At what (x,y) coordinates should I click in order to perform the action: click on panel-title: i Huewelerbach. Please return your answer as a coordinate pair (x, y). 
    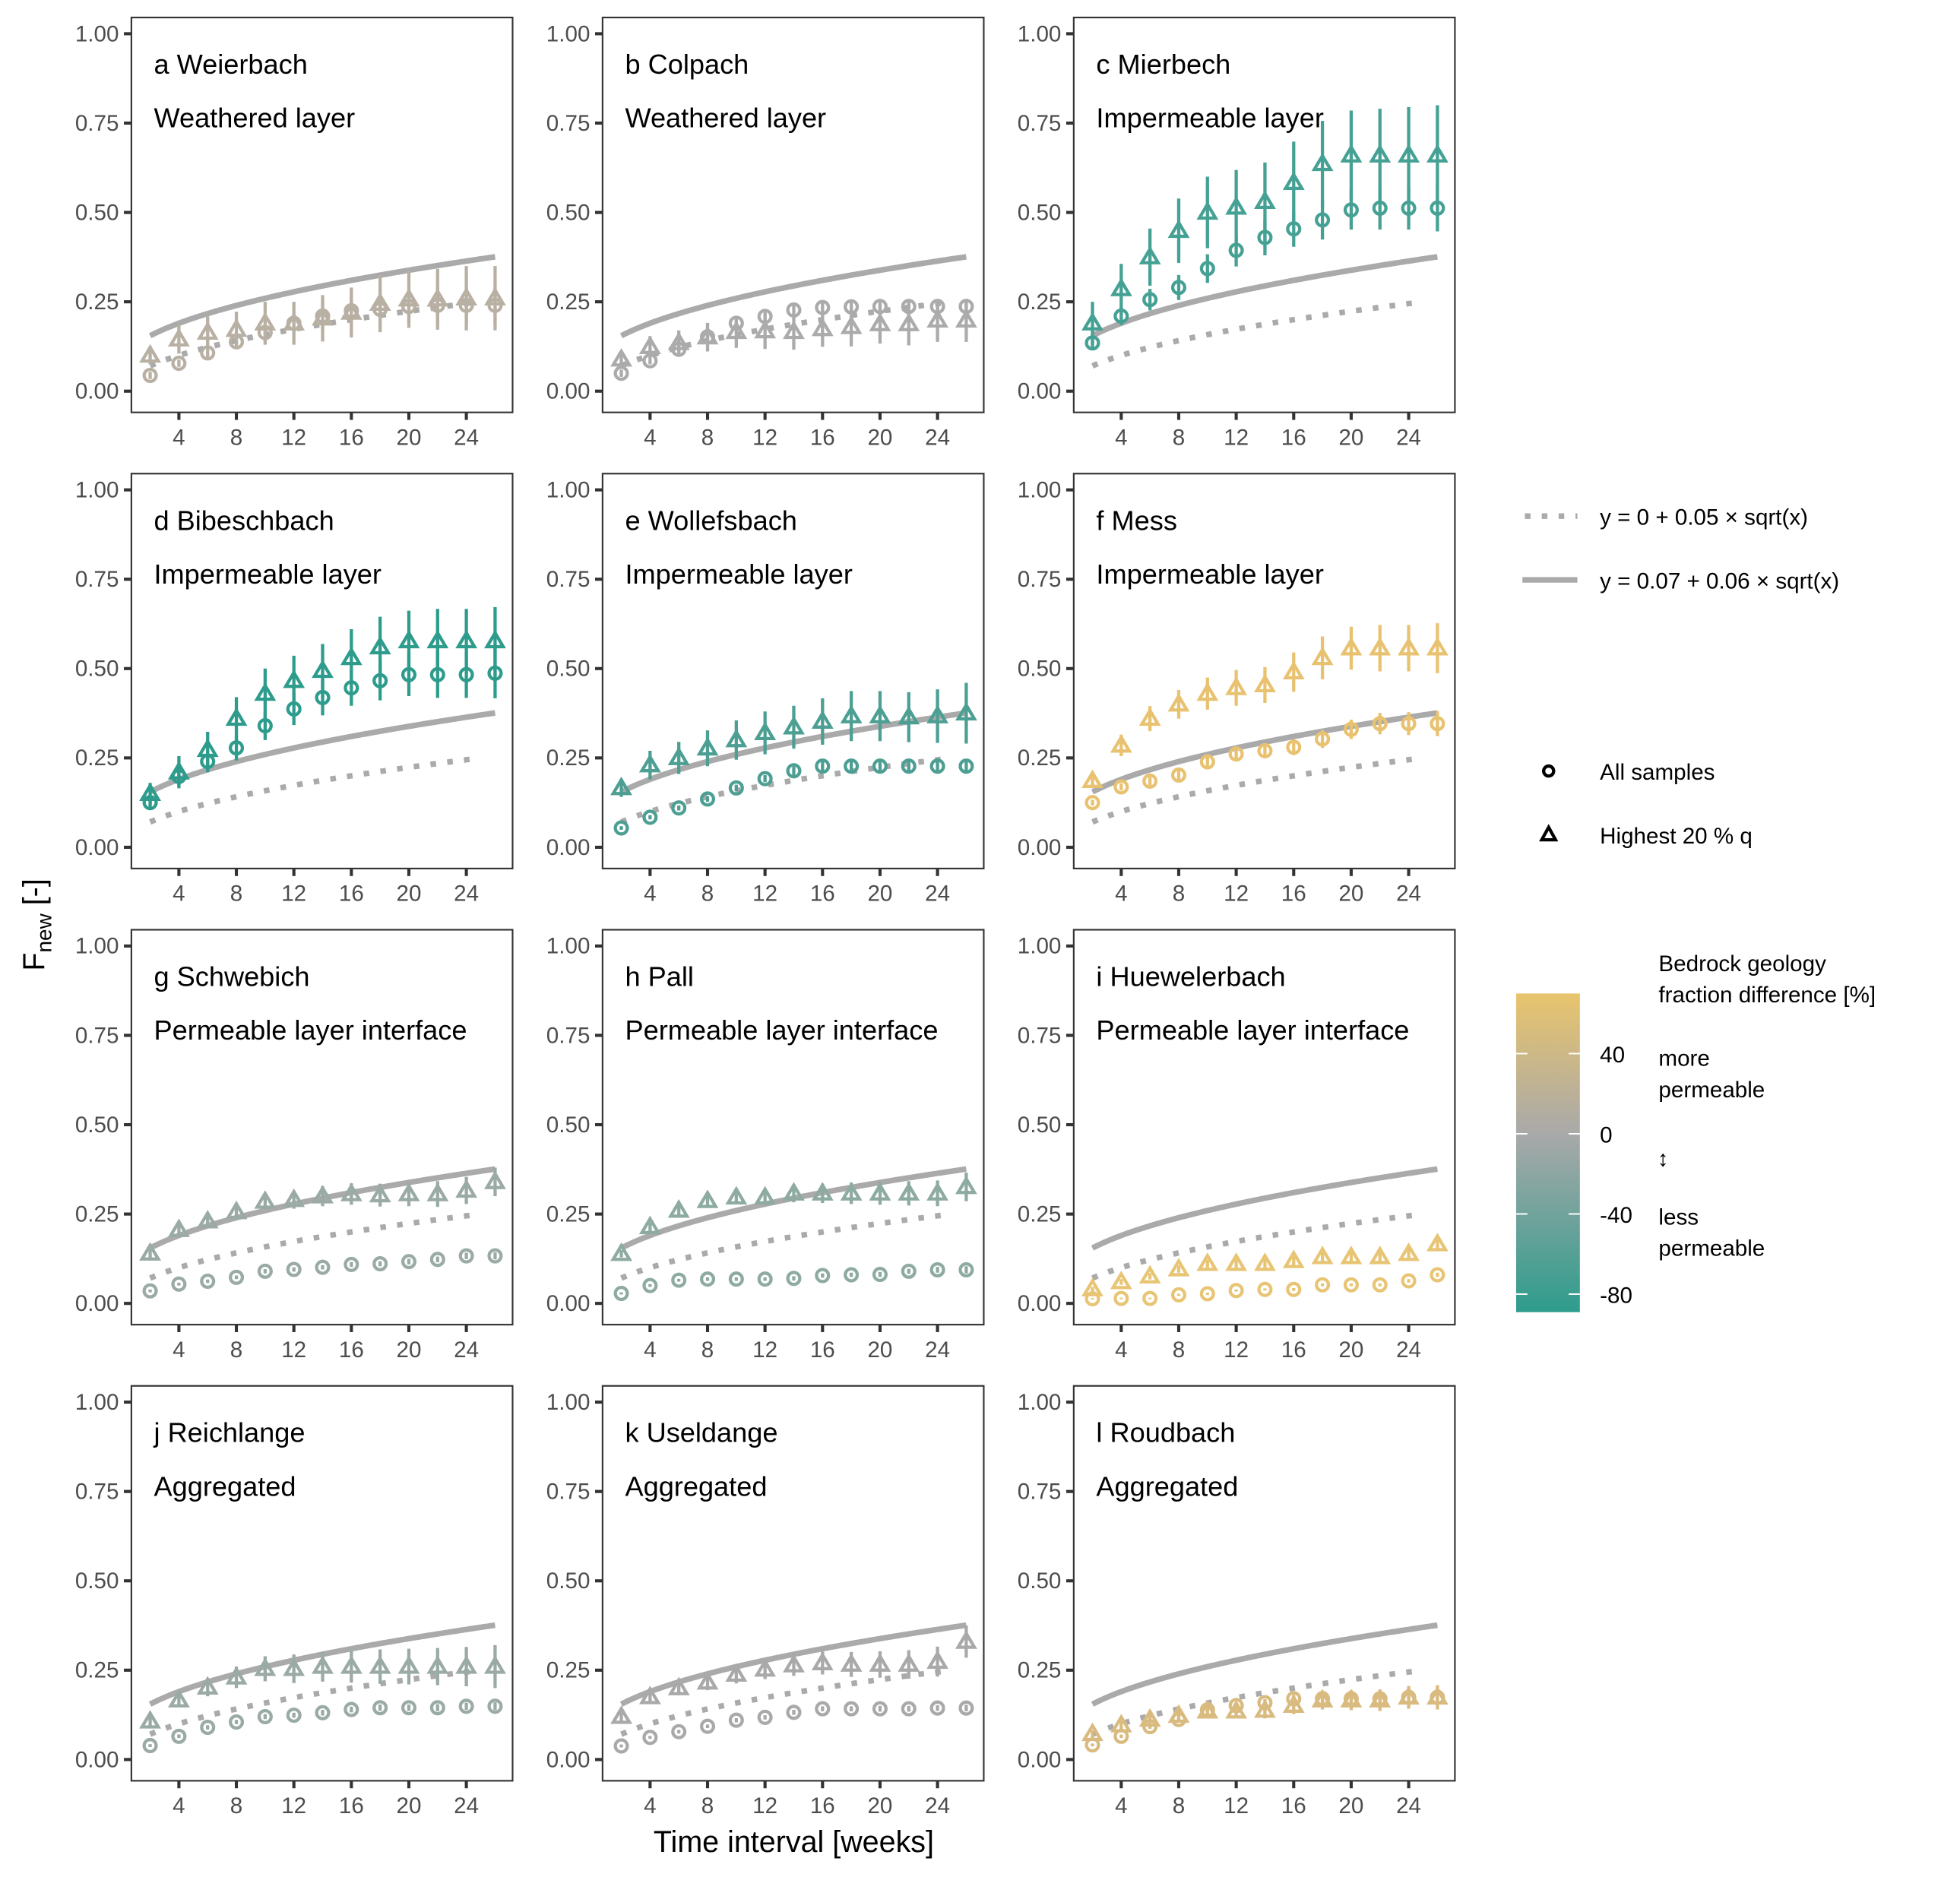
    Looking at the image, I should click on (1190, 976).